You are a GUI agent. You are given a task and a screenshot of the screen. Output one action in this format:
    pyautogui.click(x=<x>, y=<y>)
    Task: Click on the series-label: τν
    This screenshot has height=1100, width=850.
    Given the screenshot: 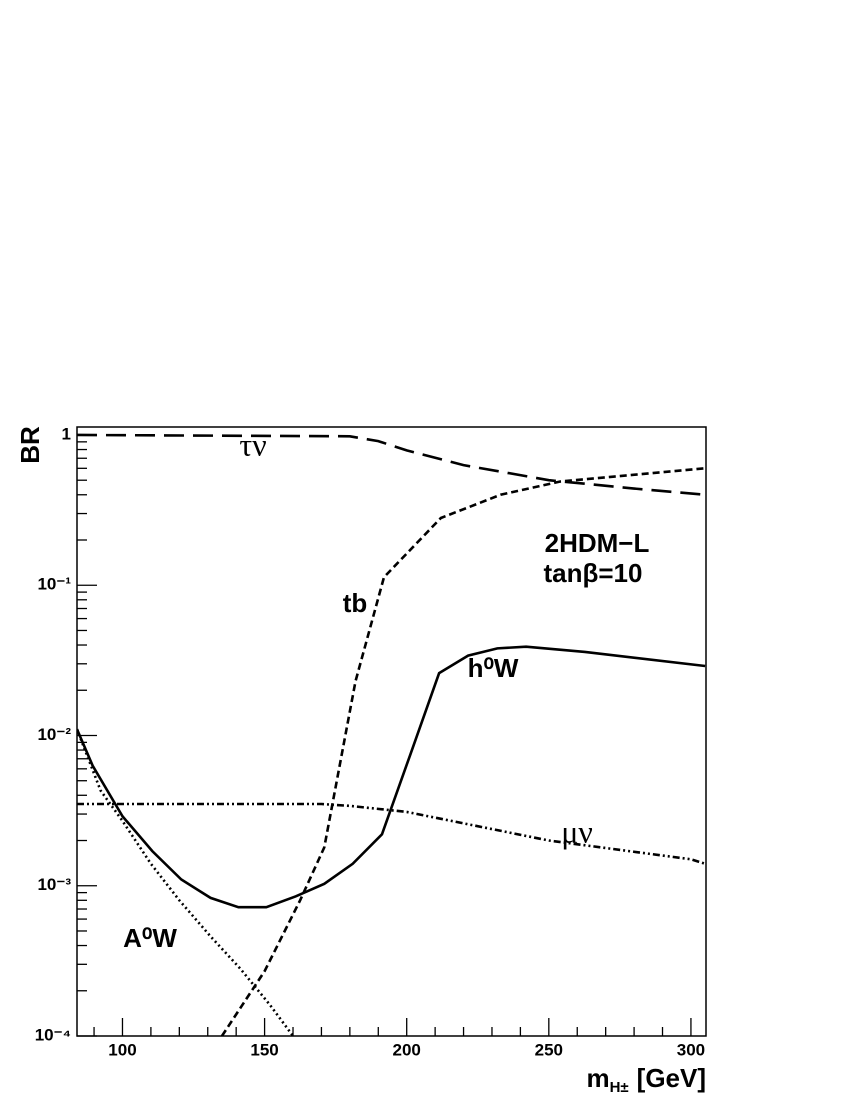 What is the action you would take?
    pyautogui.click(x=252, y=444)
    